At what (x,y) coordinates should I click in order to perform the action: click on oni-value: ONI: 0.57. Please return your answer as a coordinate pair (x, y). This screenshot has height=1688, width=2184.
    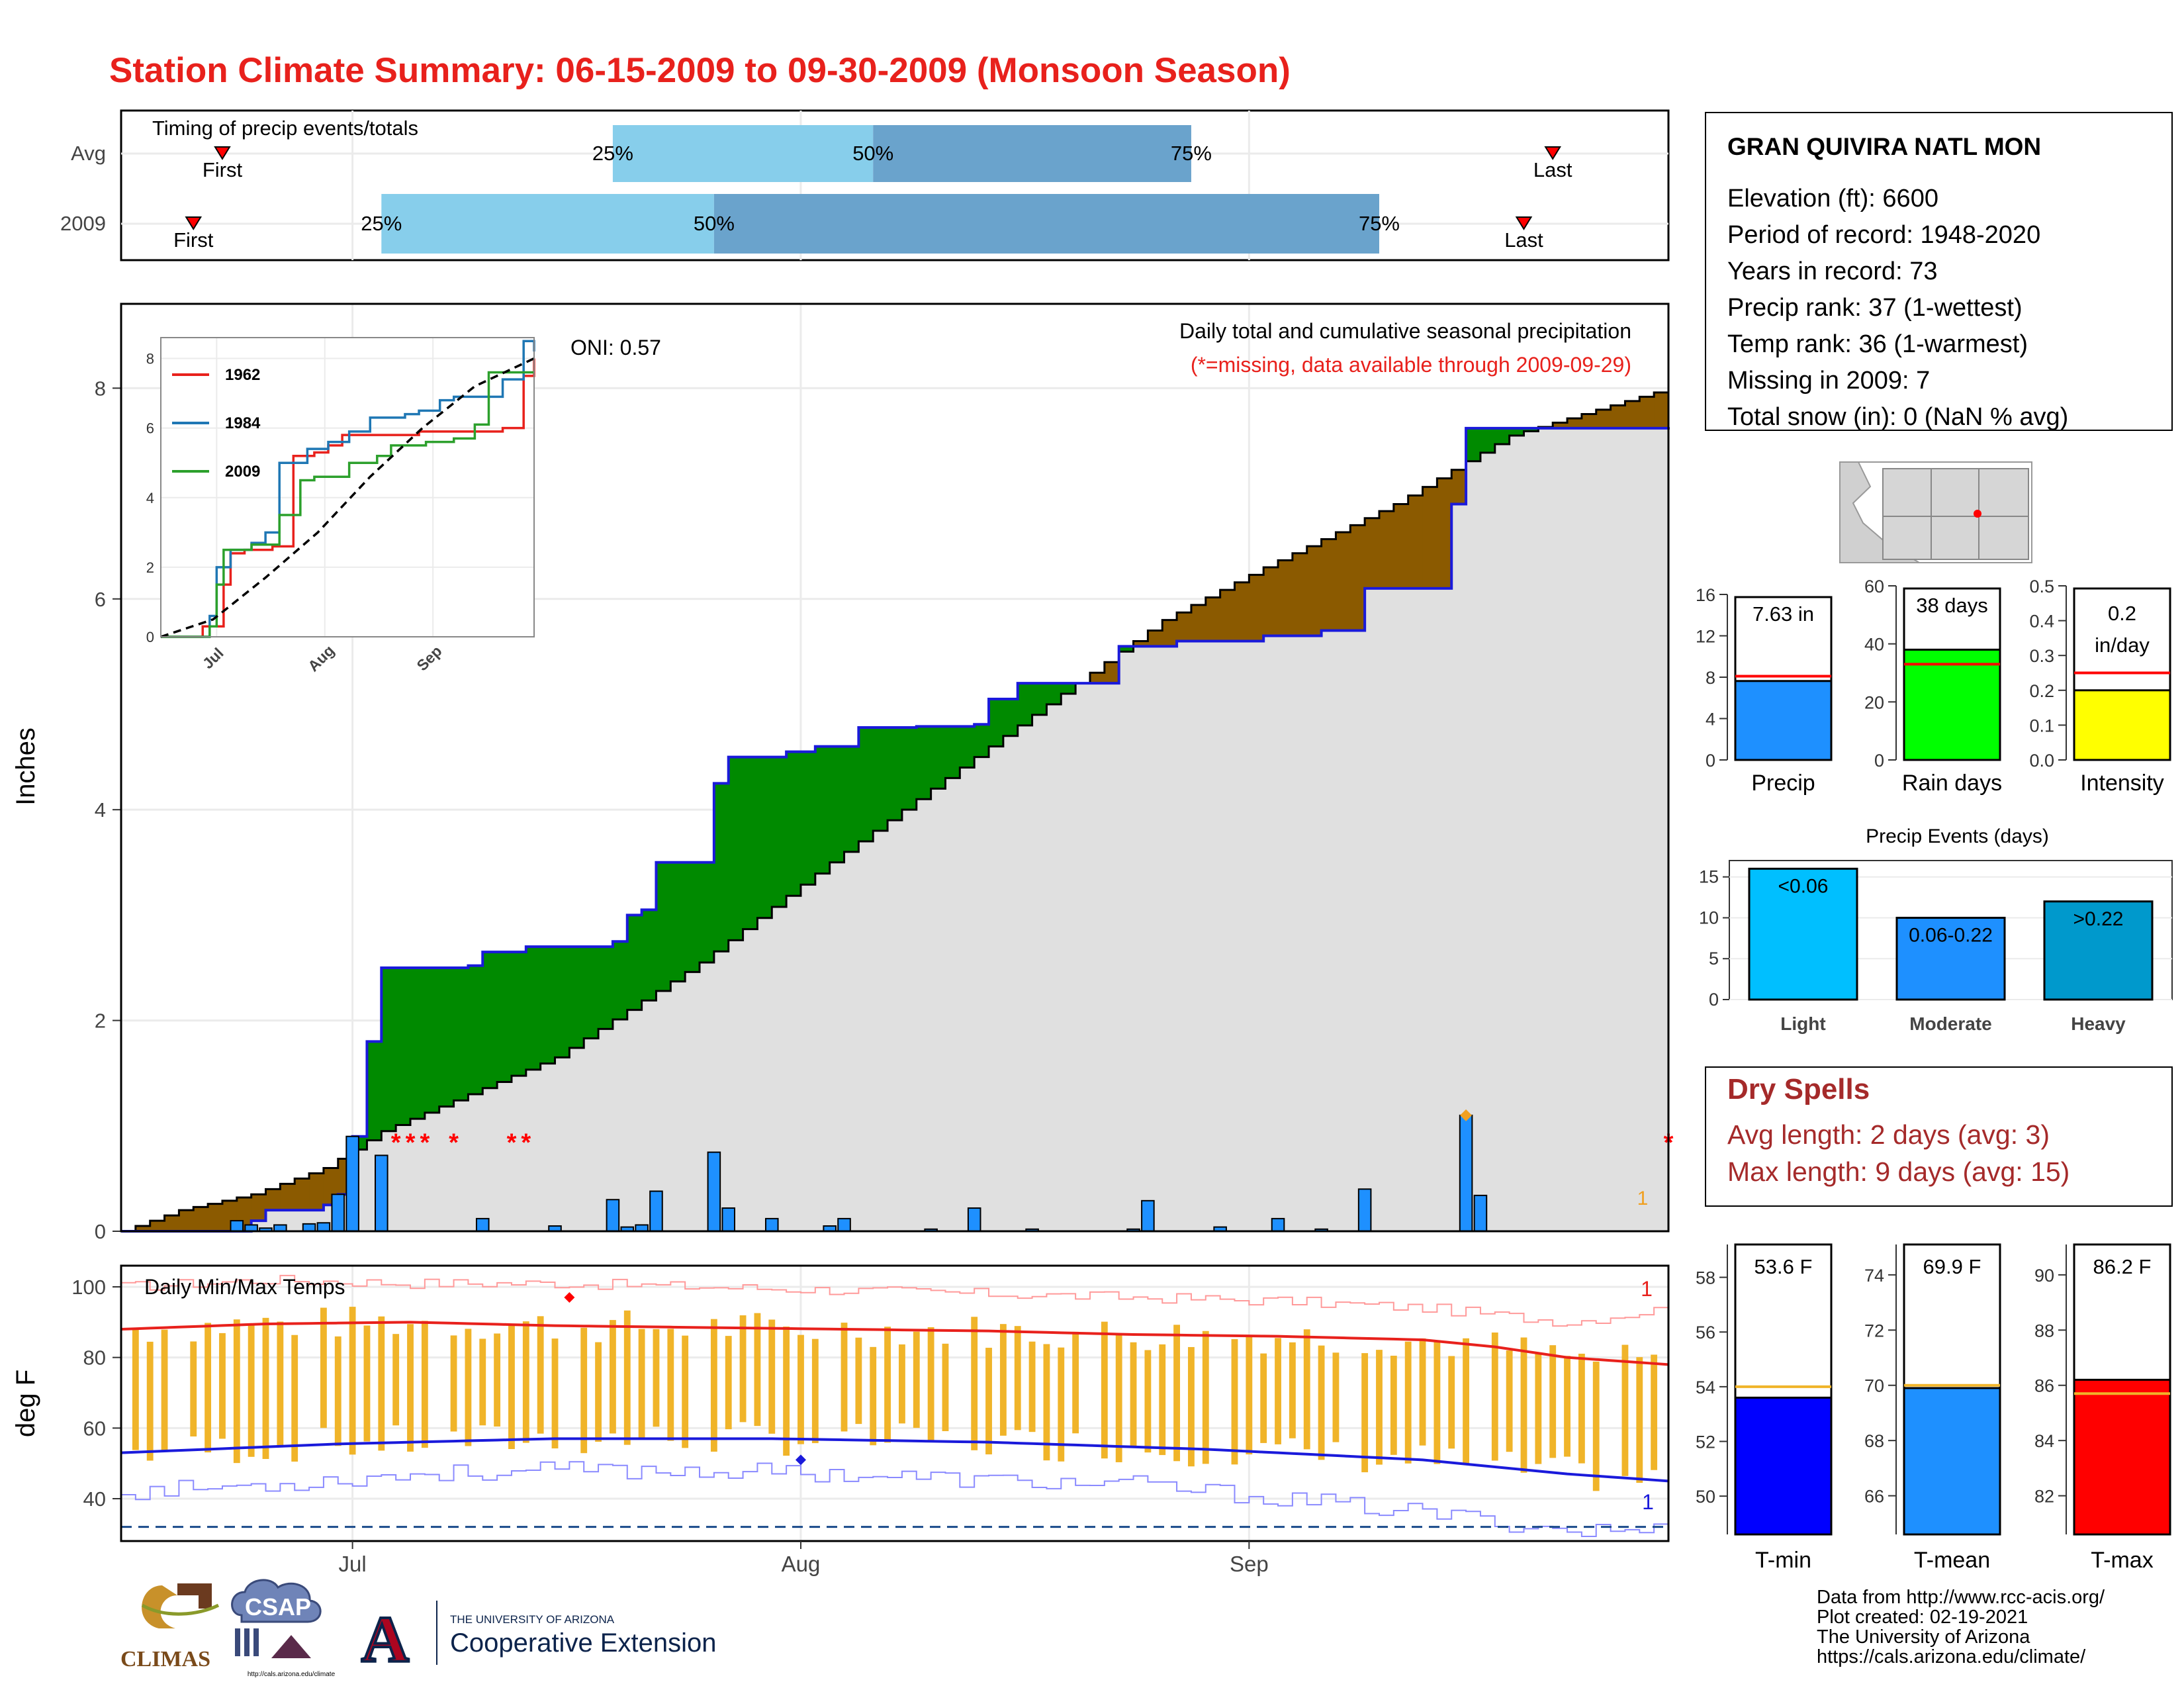
    Looking at the image, I should click on (616, 347).